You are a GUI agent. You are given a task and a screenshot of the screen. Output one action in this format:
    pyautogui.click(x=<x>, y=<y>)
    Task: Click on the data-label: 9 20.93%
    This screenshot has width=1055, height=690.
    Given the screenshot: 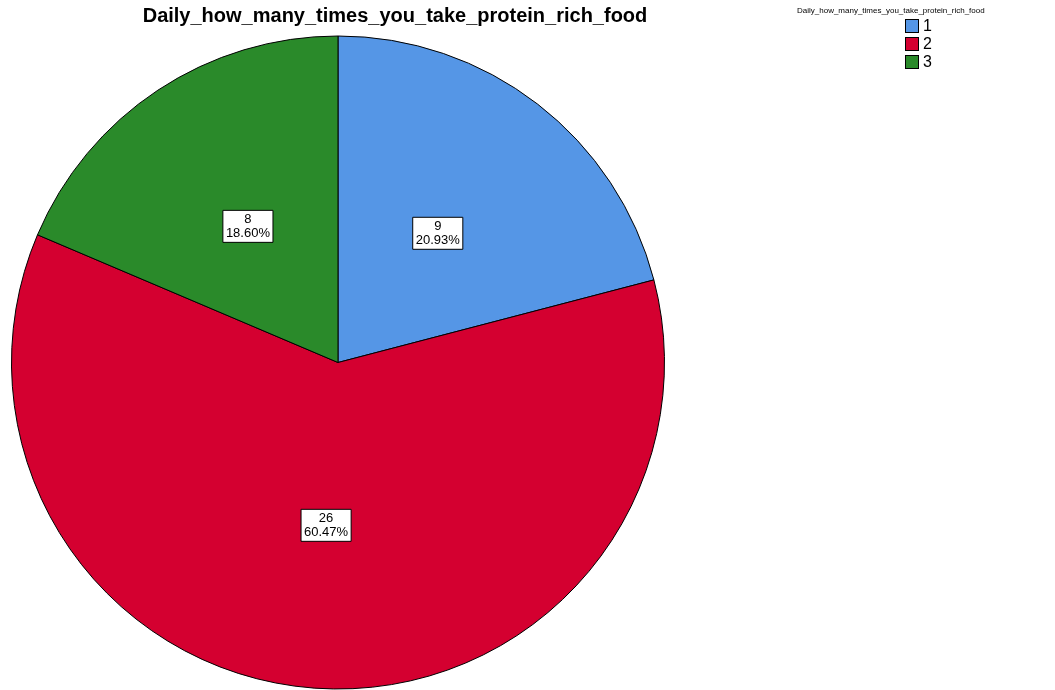 What is the action you would take?
    pyautogui.click(x=438, y=232)
    